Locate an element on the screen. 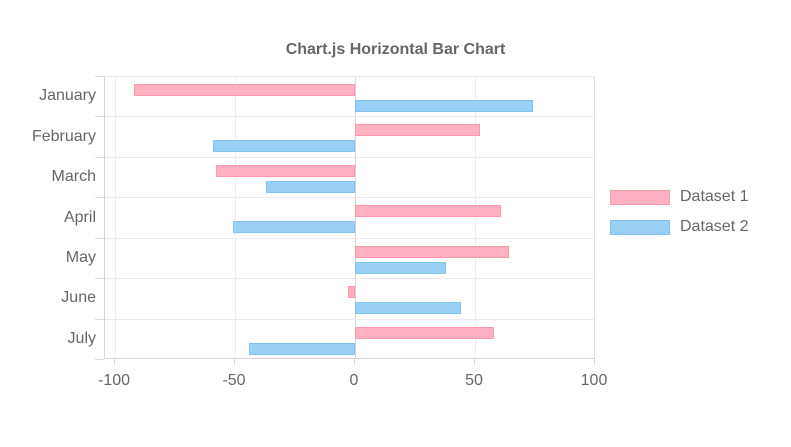 The height and width of the screenshot is (447, 791). bar-dataset2-june is located at coordinates (408, 308).